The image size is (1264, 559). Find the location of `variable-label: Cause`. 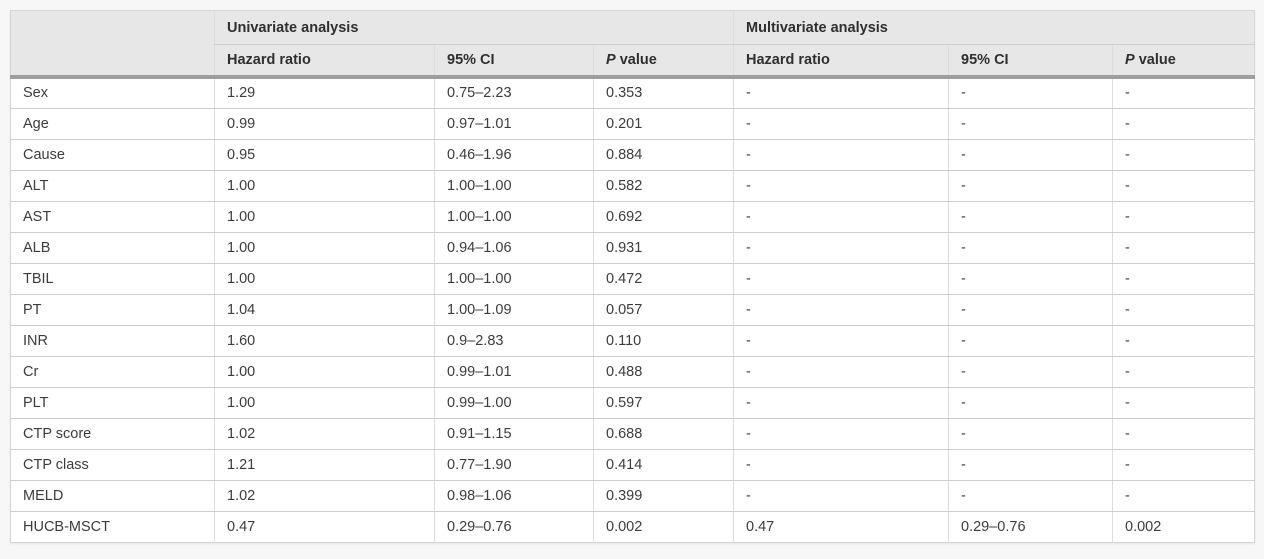

variable-label: Cause is located at coordinates (112, 155).